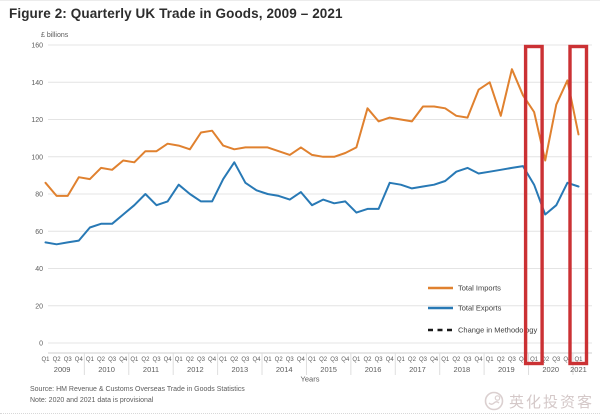  I want to click on legend-label-1: Total Imports, so click(479, 288).